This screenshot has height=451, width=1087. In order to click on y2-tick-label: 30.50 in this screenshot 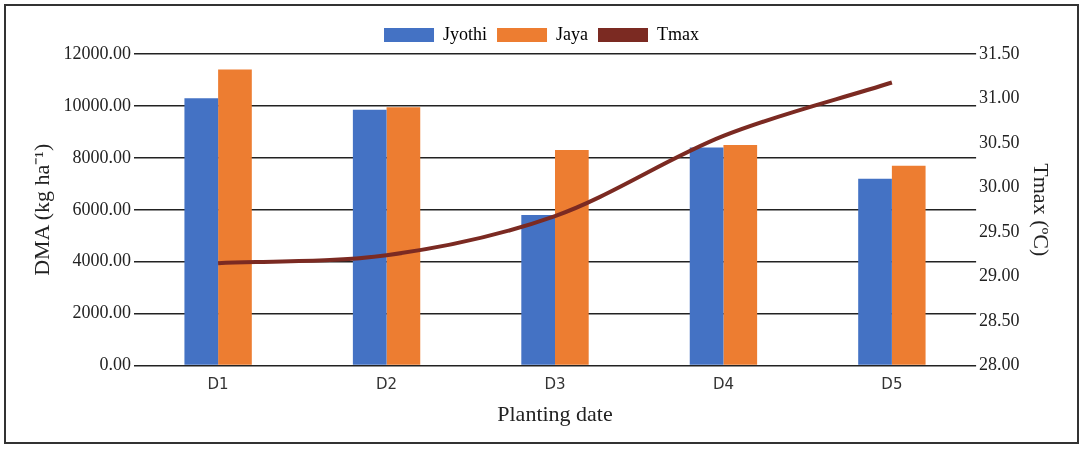, I will do `click(999, 141)`.